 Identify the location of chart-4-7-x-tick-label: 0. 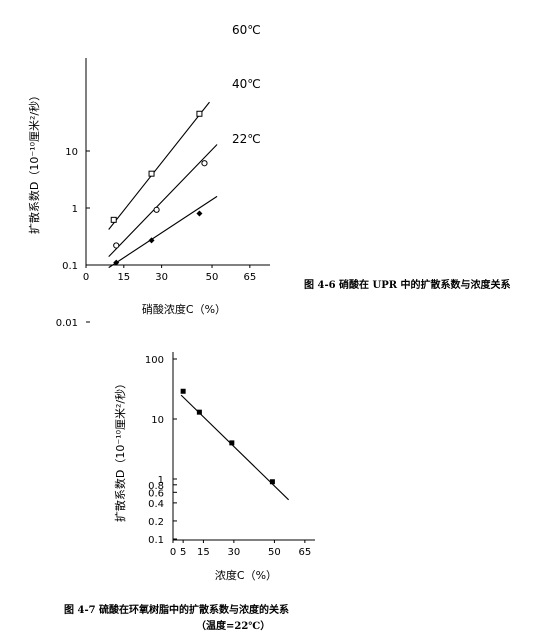
(173, 552).